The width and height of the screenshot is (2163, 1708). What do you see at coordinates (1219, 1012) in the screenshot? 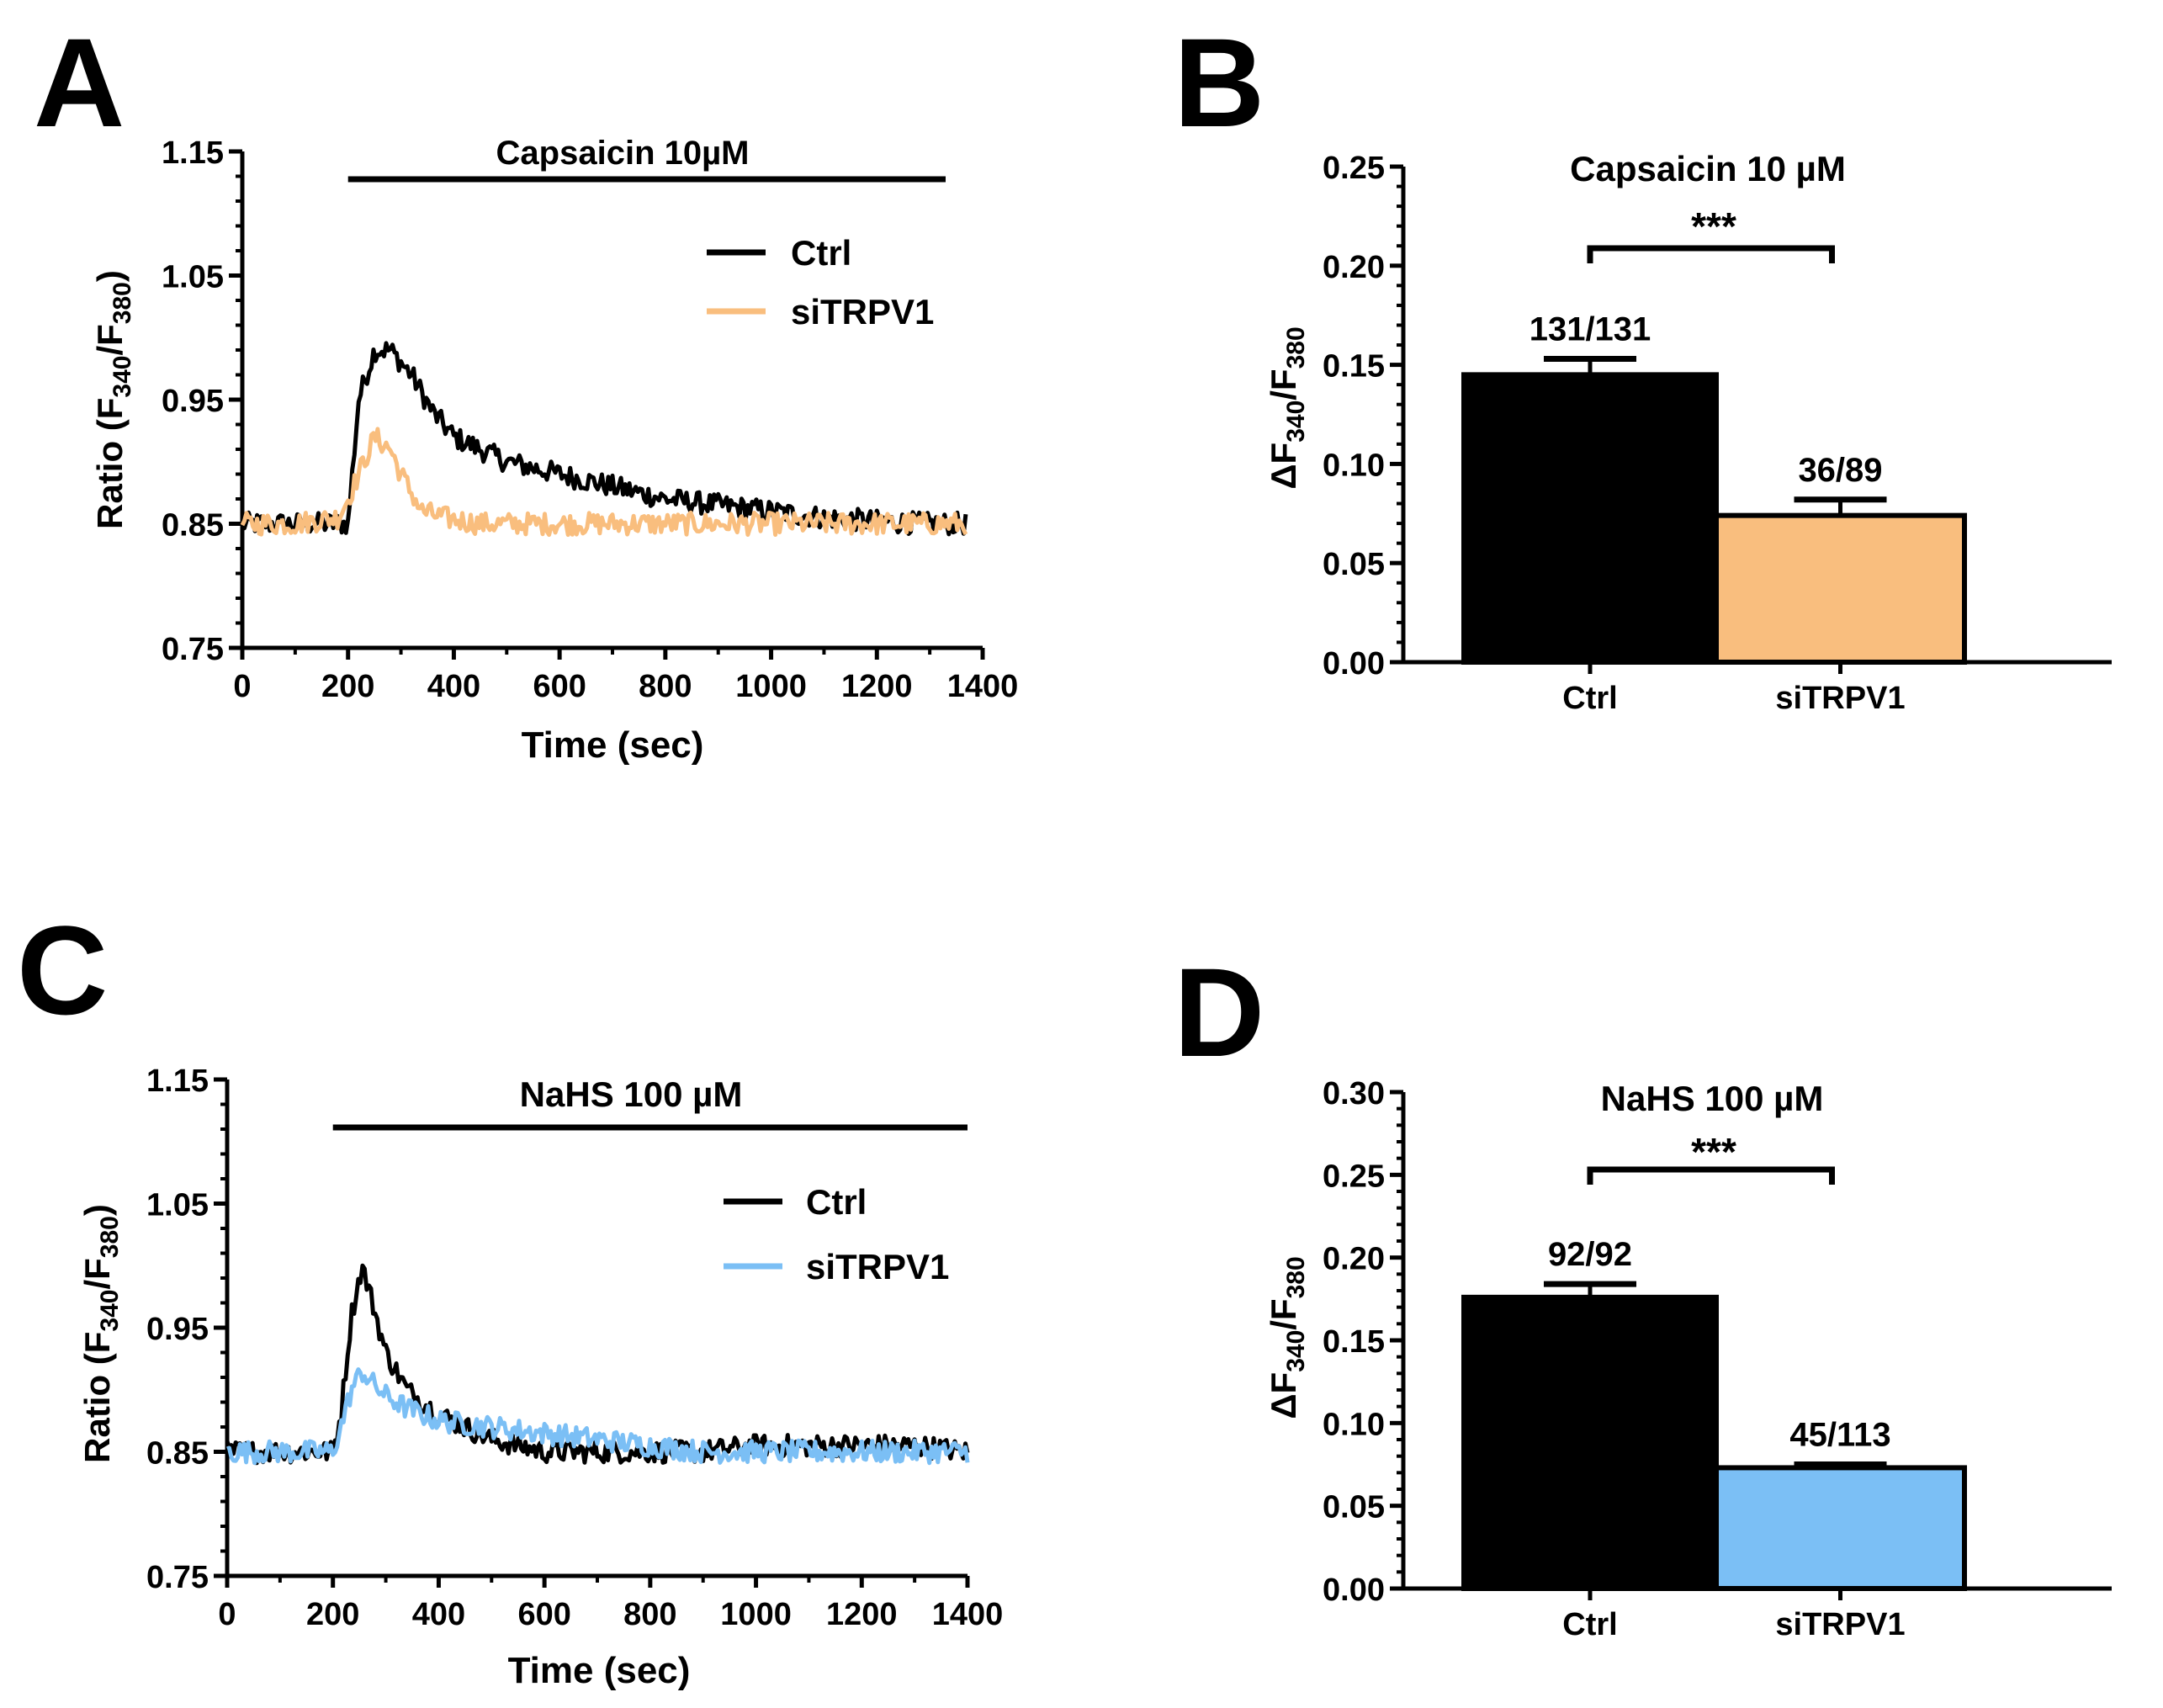
I see `panel-letter: D` at bounding box center [1219, 1012].